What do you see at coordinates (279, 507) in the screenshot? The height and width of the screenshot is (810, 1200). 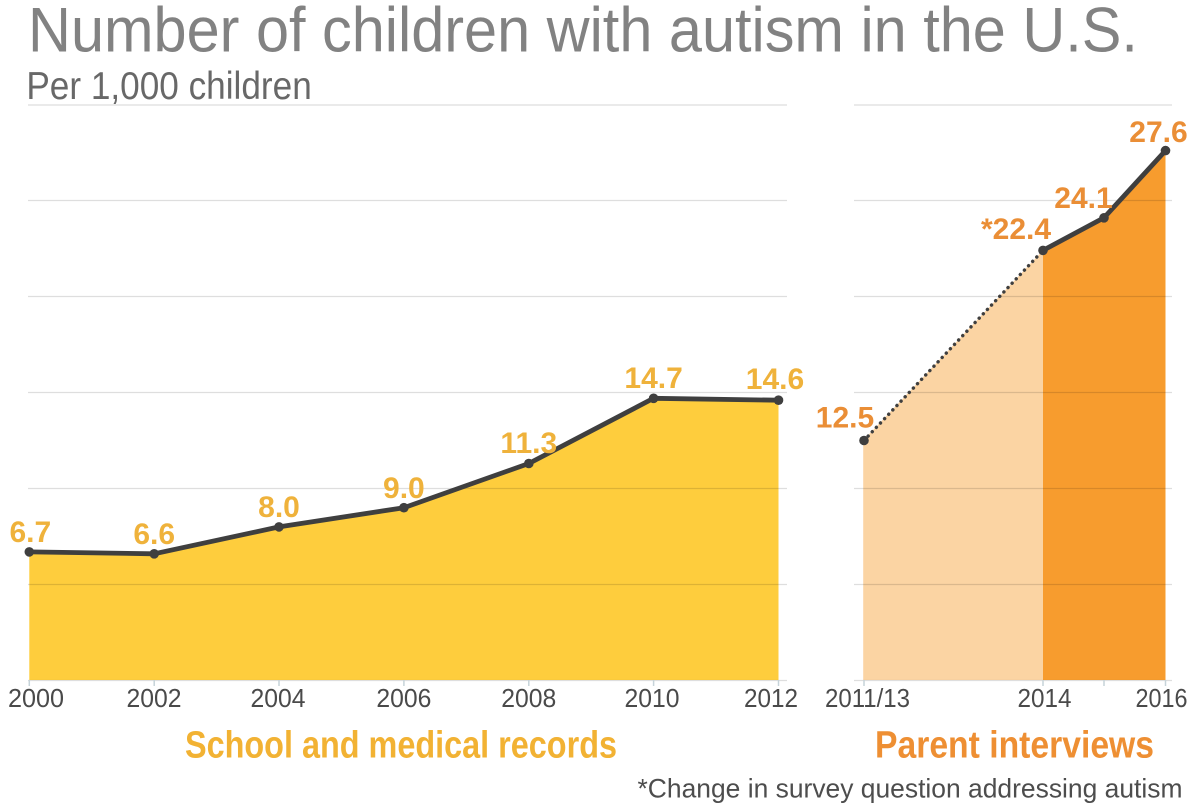 I see `svg-text: 8.0` at bounding box center [279, 507].